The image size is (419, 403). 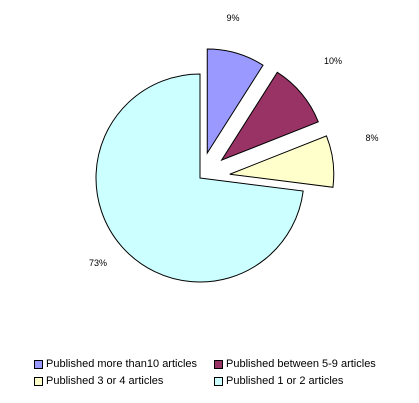 I want to click on slice-label-1: 10%, so click(x=333, y=61).